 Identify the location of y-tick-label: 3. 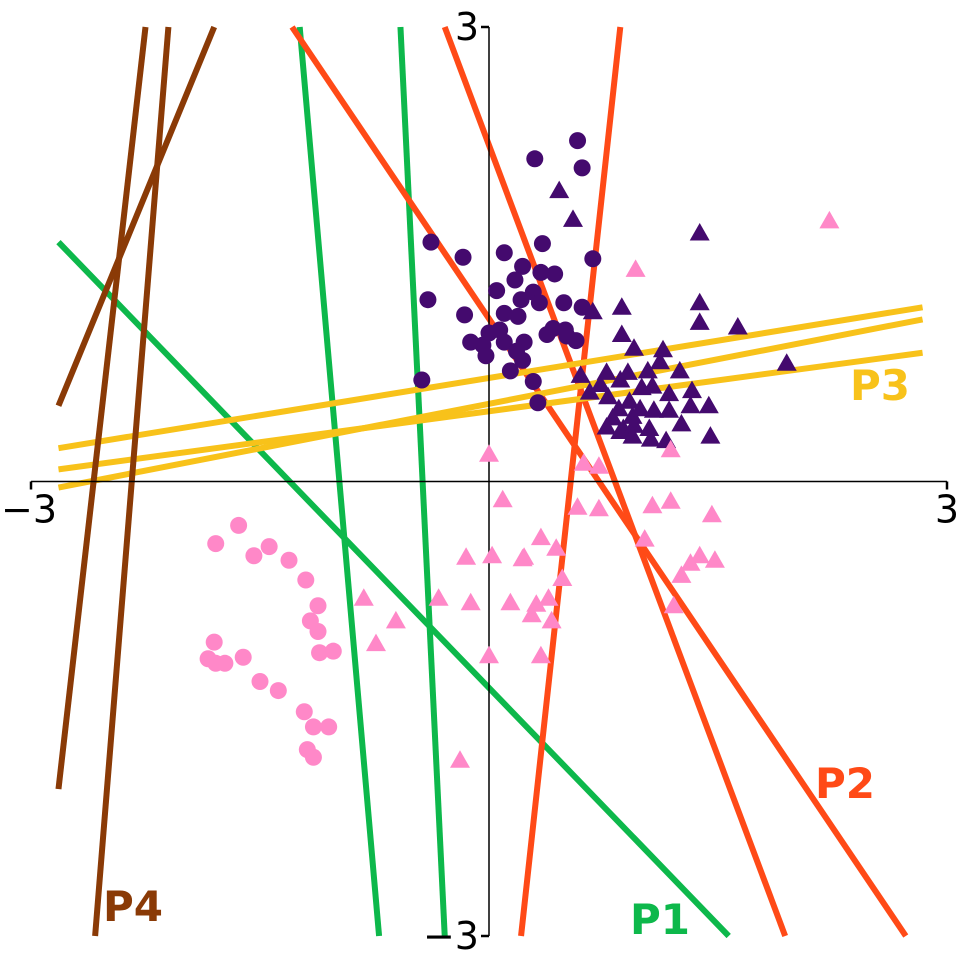
(467, 27).